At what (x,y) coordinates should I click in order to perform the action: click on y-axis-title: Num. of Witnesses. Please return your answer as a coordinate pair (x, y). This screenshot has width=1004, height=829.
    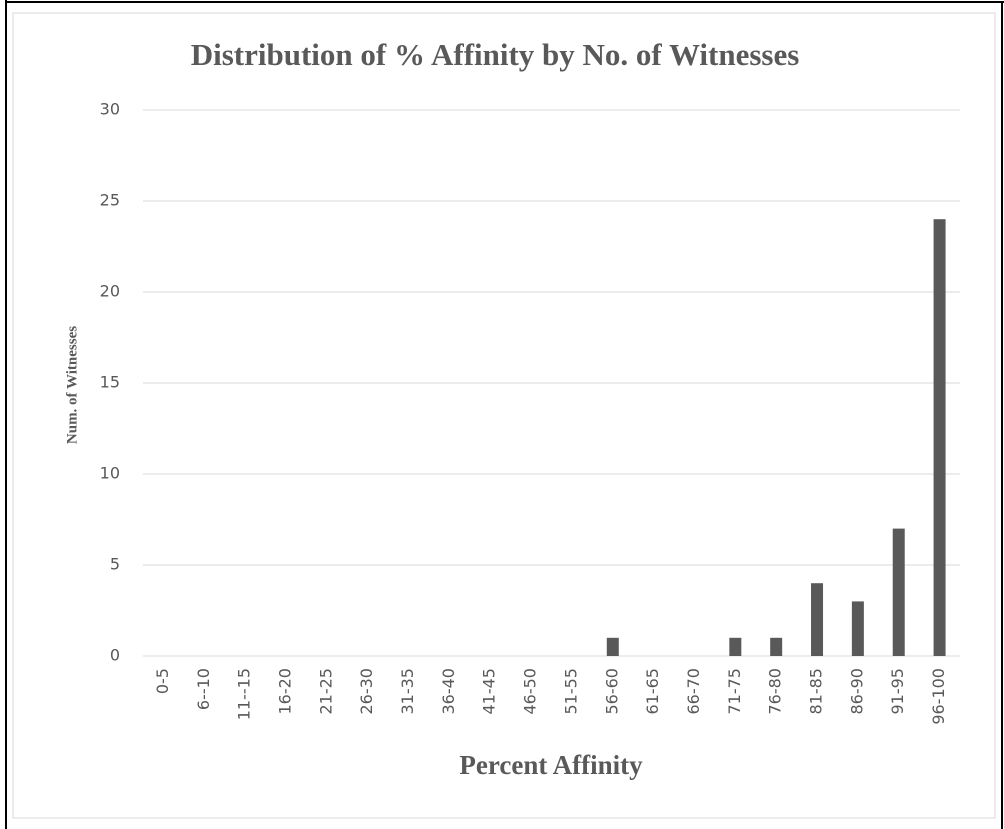
    Looking at the image, I should click on (72, 385).